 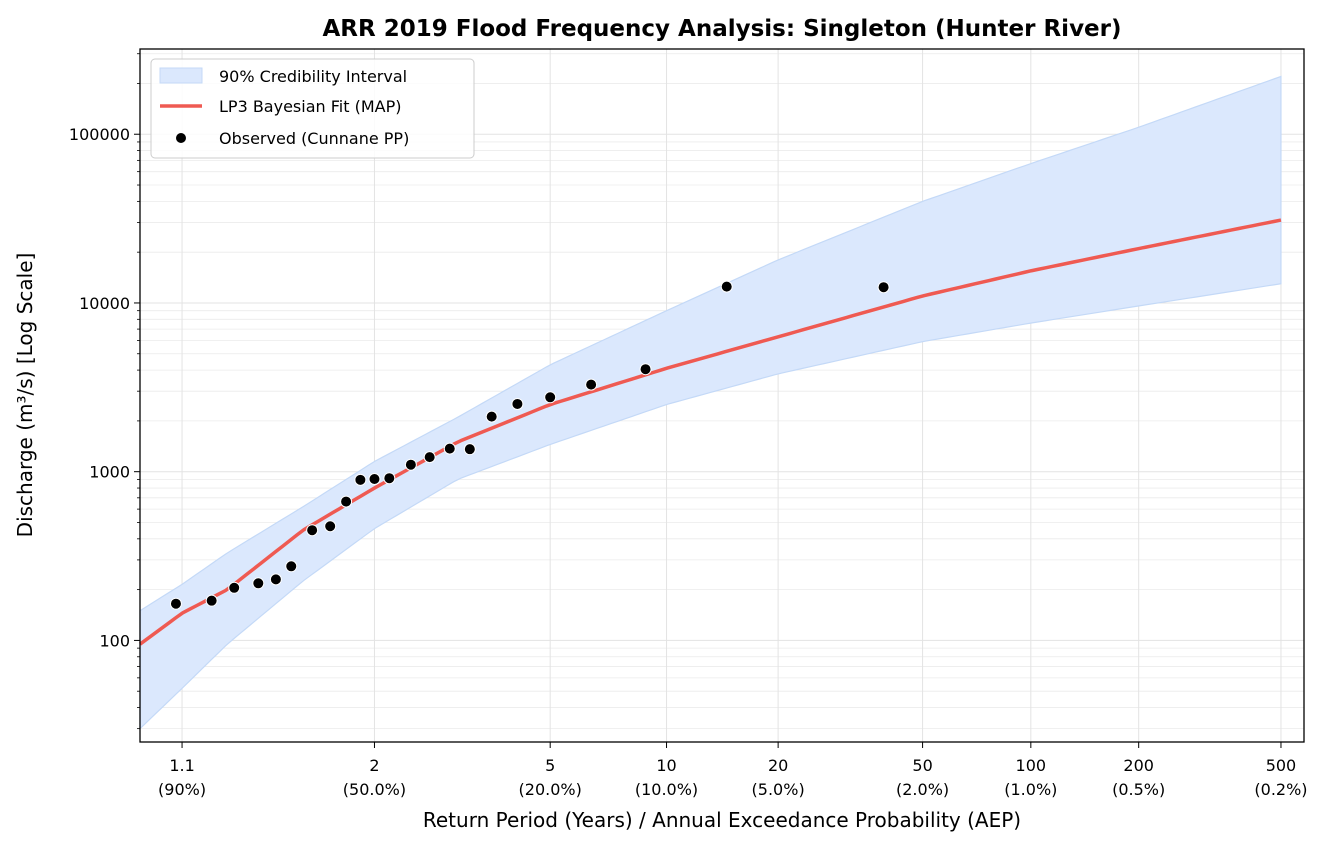 What do you see at coordinates (313, 76) in the screenshot?
I see `legend-band-label: 90% Credibility Interval` at bounding box center [313, 76].